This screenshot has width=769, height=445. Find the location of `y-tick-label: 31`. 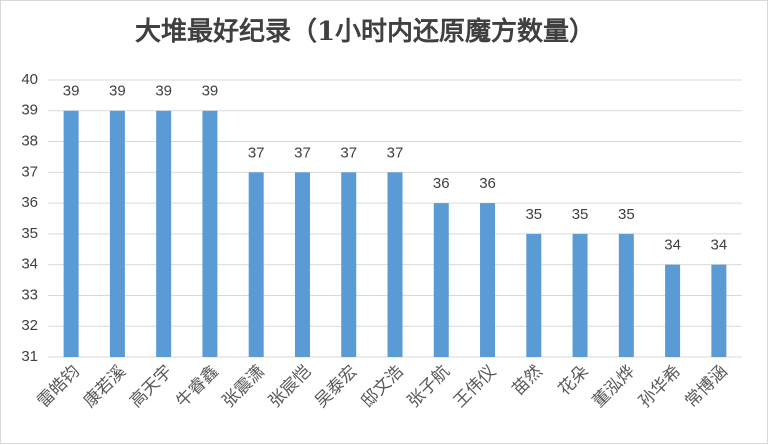

y-tick-label: 31 is located at coordinates (29, 356).